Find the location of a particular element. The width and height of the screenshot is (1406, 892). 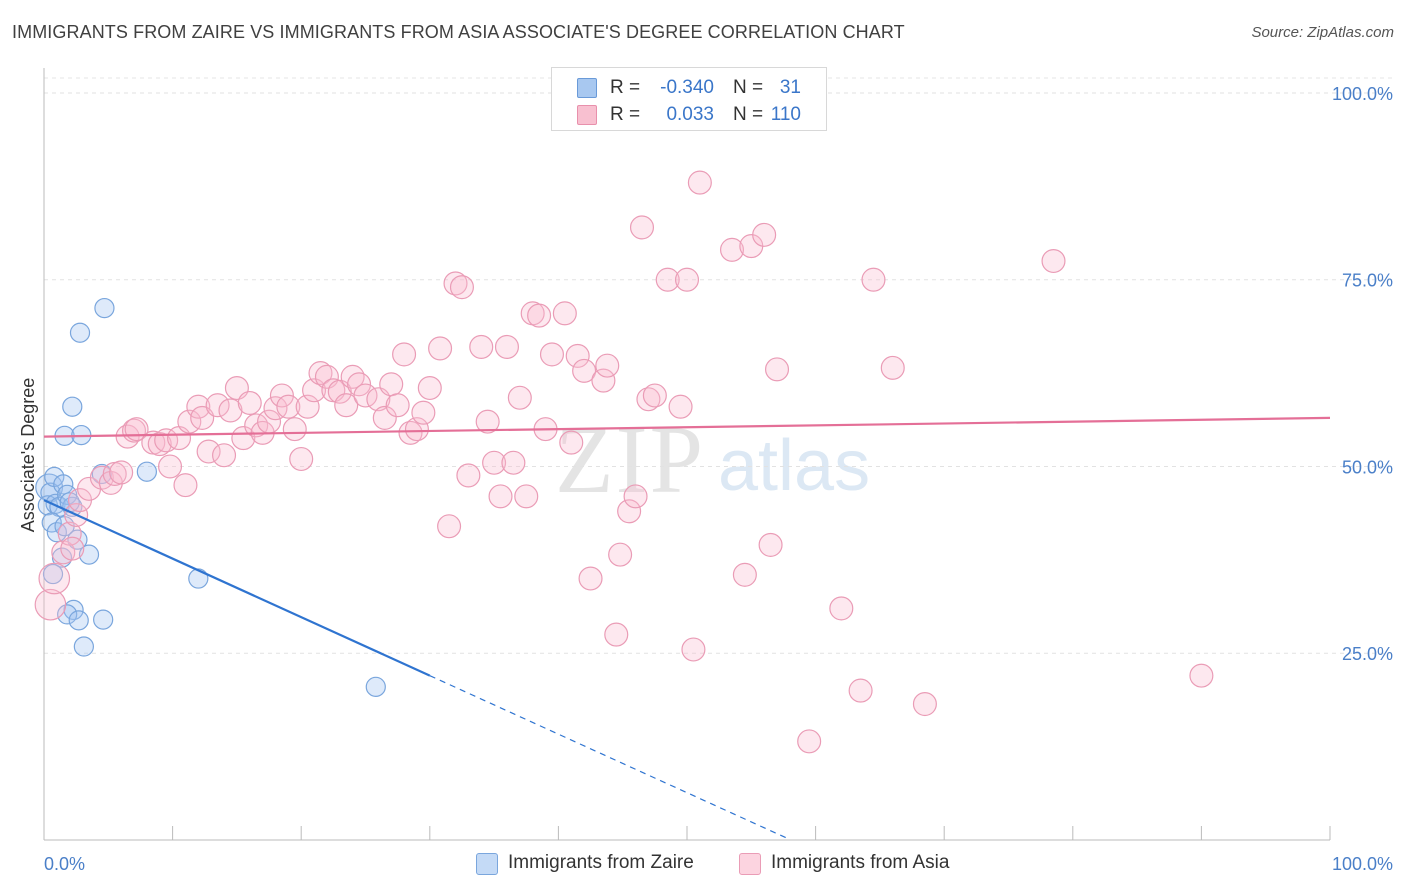

stats-row-asia: R = 0.033 N = 110 is located at coordinates (689, 114).